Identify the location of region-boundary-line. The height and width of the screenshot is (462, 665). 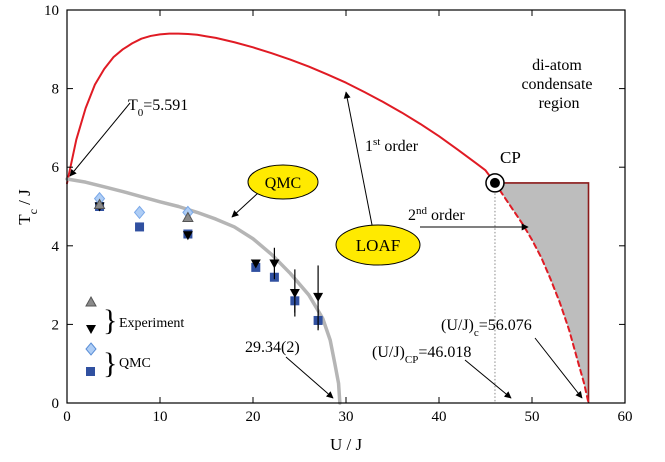
(542, 292).